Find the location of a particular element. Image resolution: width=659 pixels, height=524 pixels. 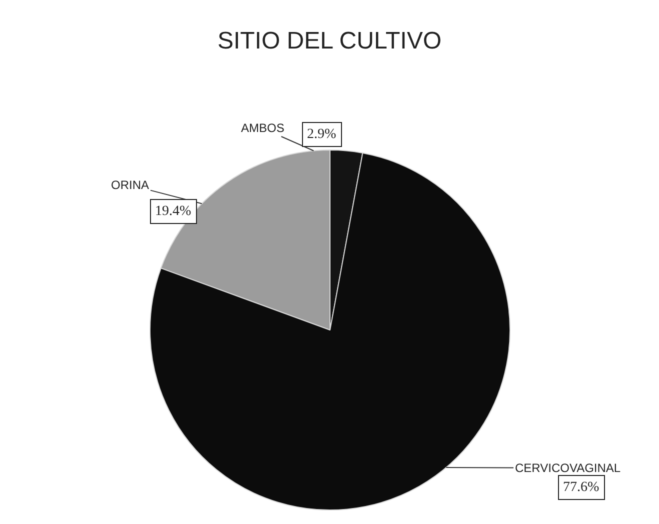

chart-title: SITIO DEL CULTIVO is located at coordinates (329, 40).